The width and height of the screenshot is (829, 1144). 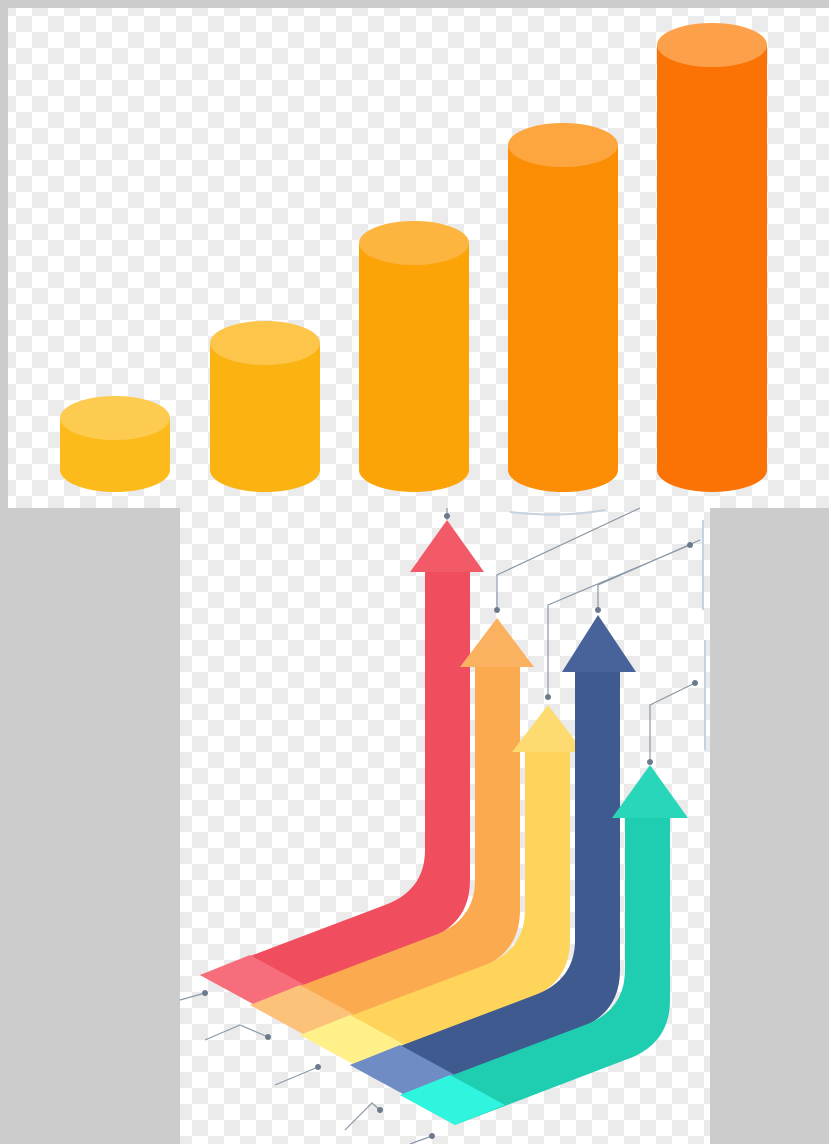 I want to click on arrow-teal, so click(x=544, y=945).